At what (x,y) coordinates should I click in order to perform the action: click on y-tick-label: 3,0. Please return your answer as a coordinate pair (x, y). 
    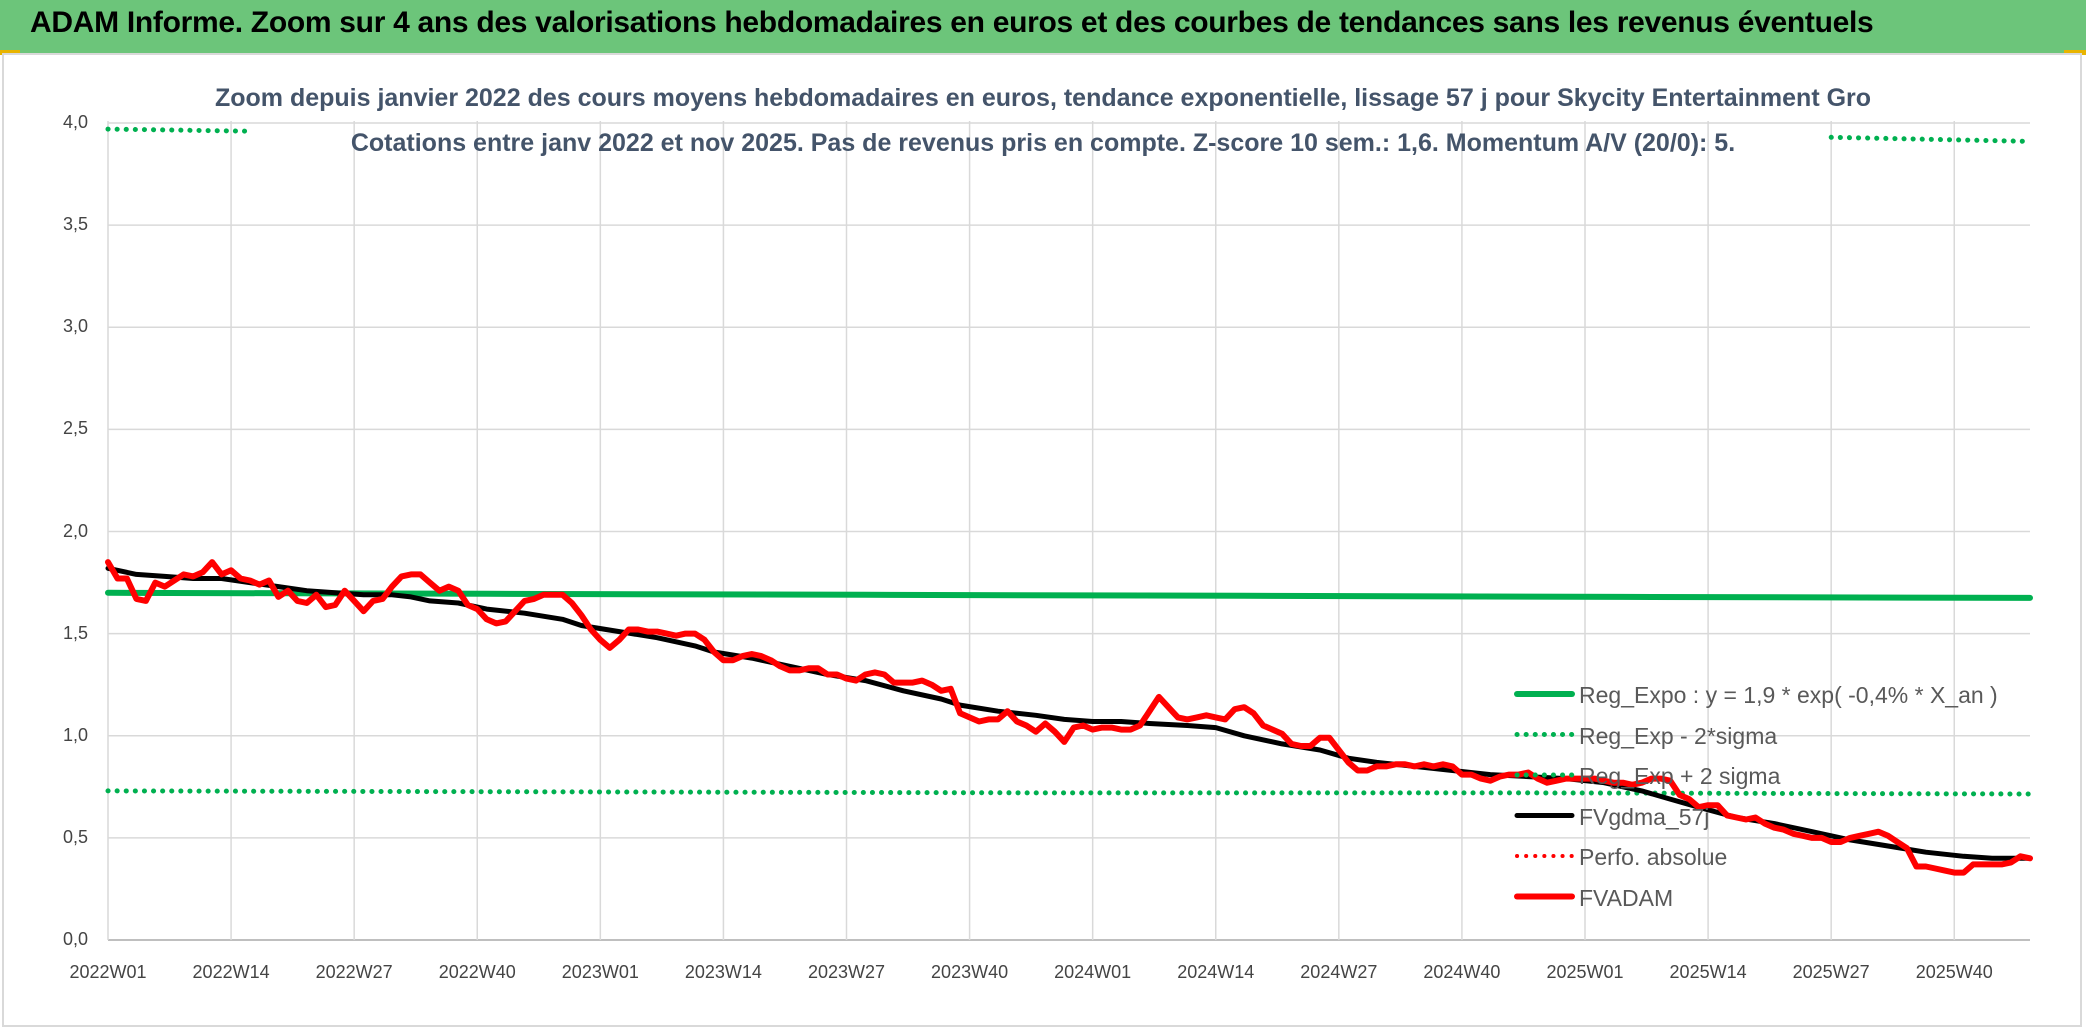
    Looking at the image, I should click on (75, 326).